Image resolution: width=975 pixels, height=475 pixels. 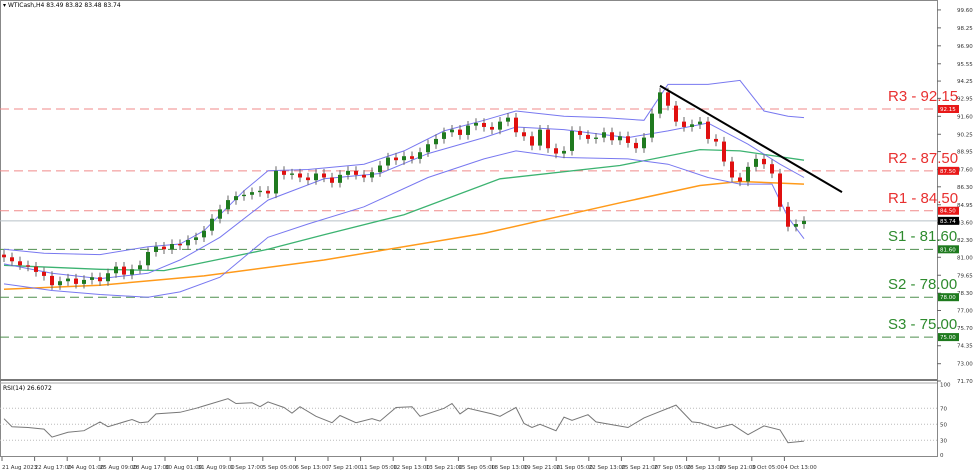 What do you see at coordinates (379, 468) in the screenshot?
I see `time-tick-label: 11 Sep 05:00` at bounding box center [379, 468].